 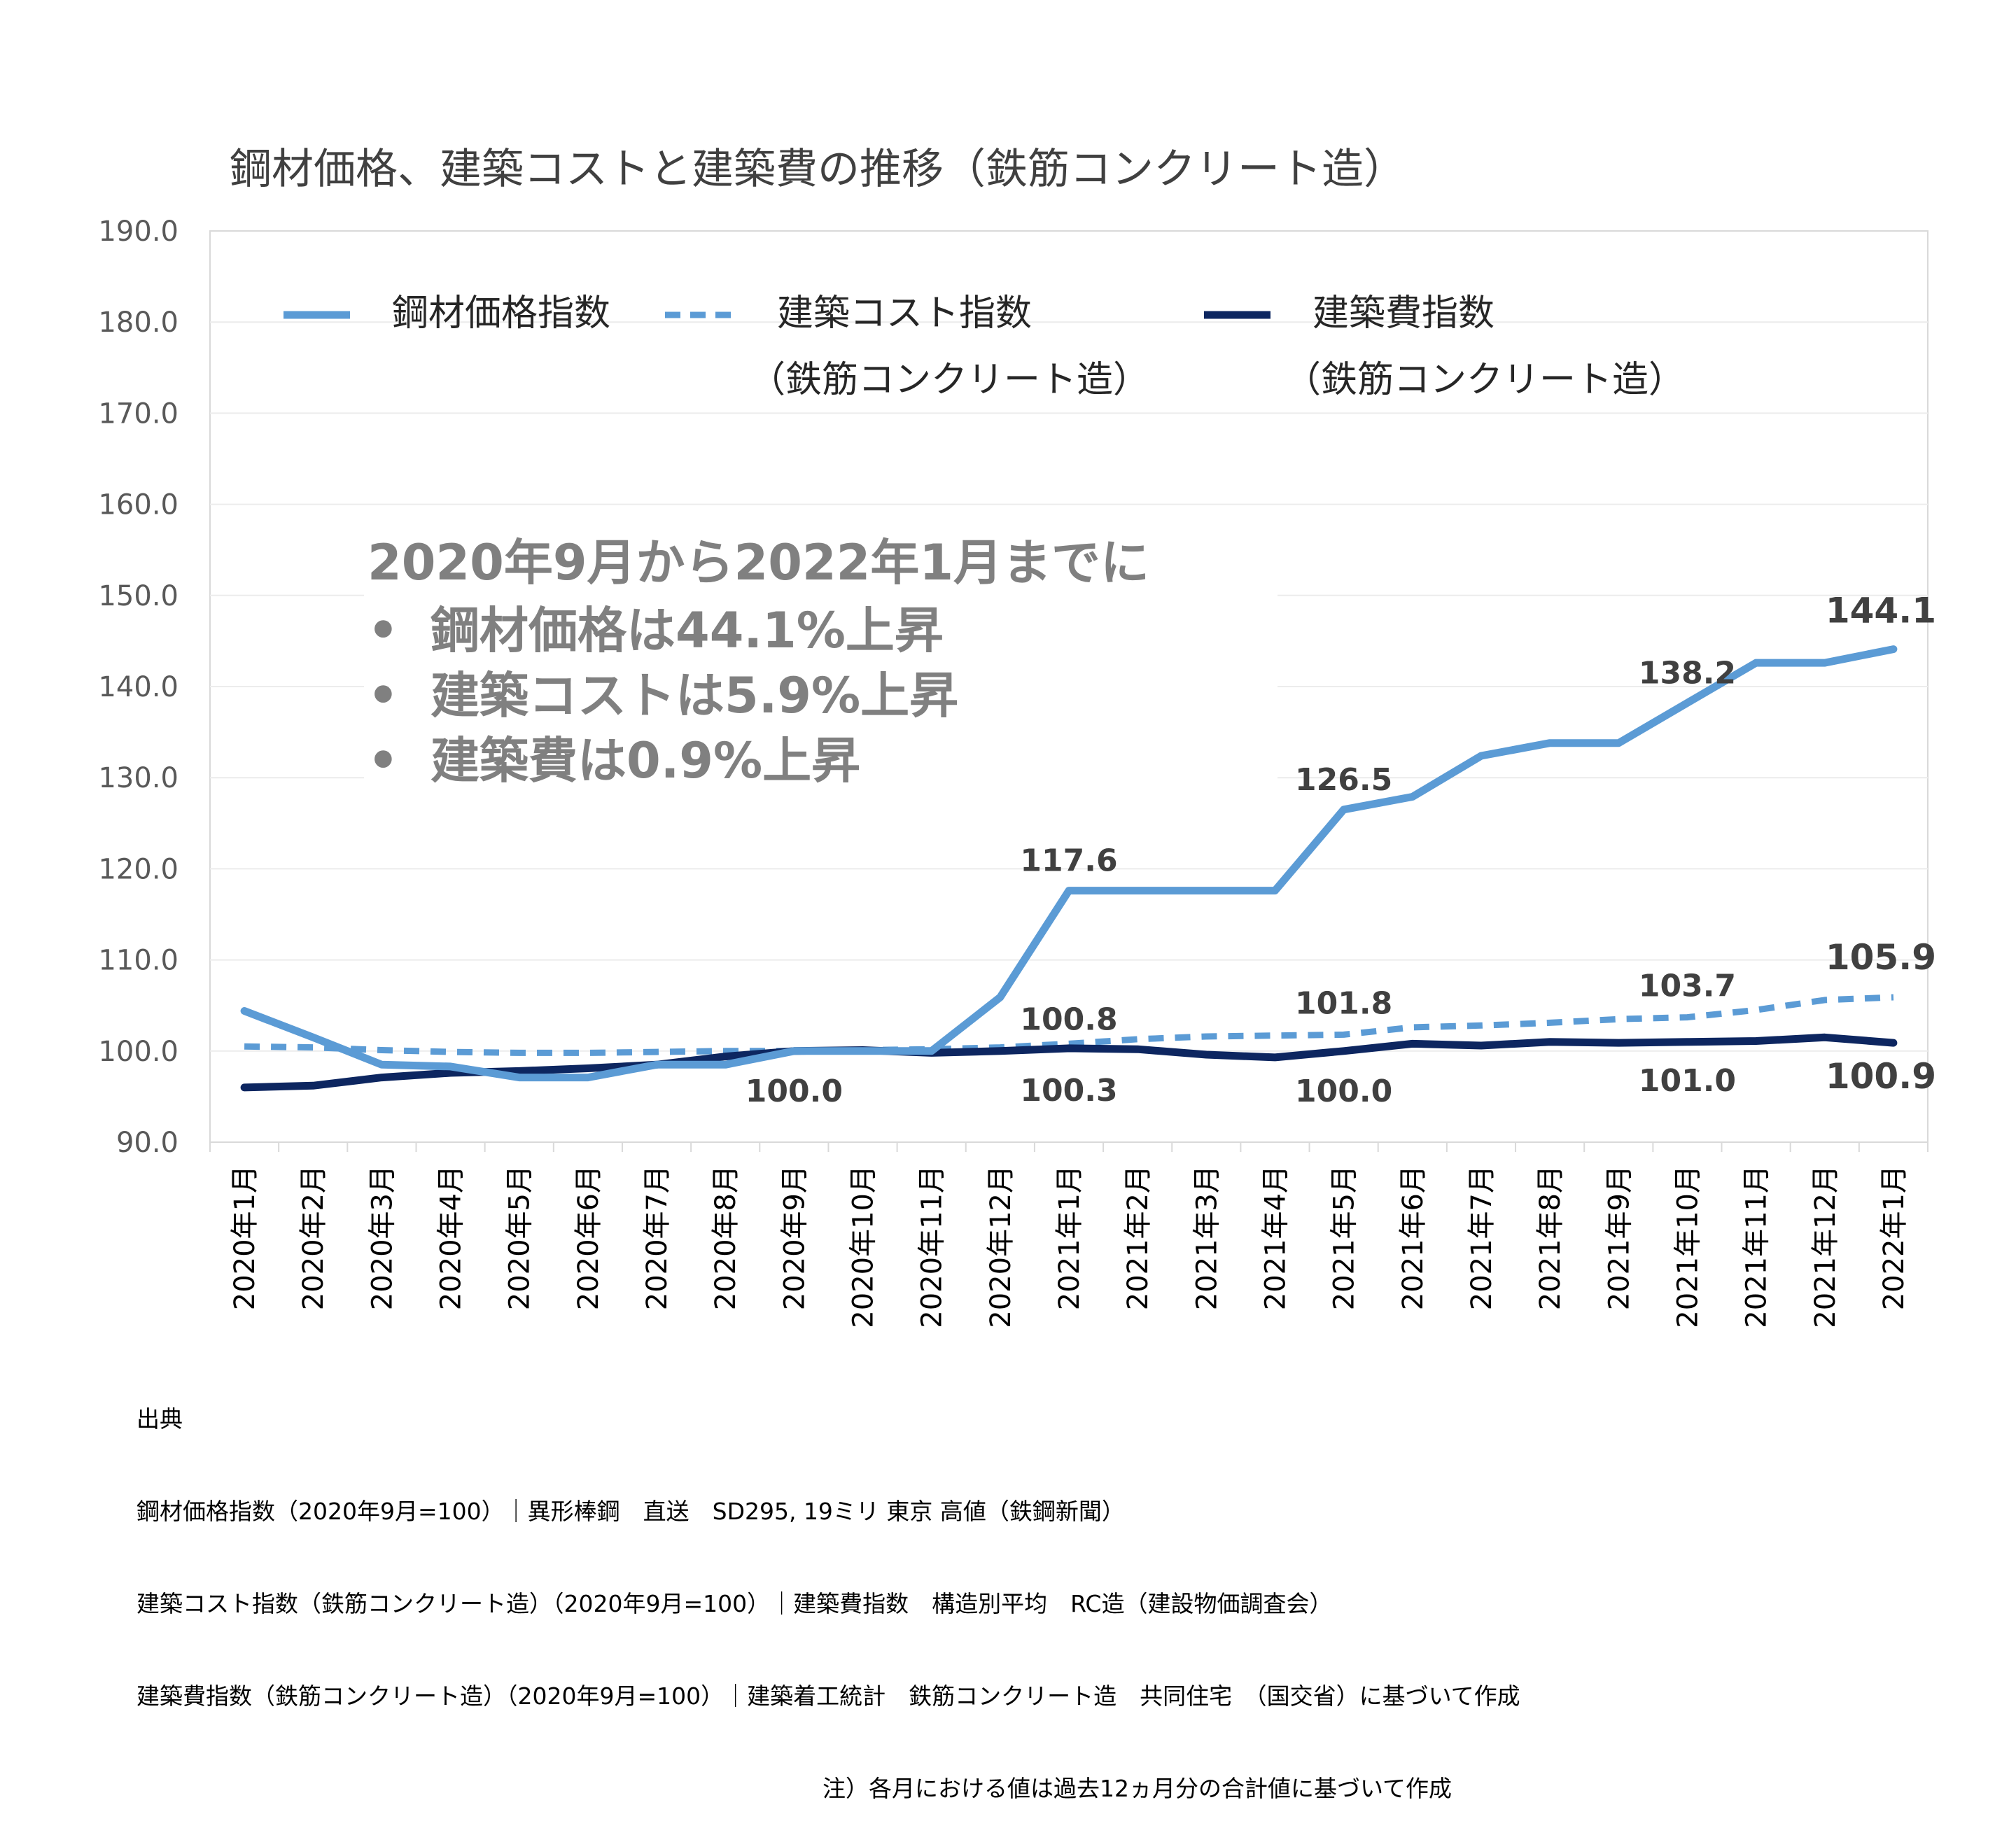 What do you see at coordinates (794, 1237) in the screenshot?
I see `x-tick-label: 2020年9月` at bounding box center [794, 1237].